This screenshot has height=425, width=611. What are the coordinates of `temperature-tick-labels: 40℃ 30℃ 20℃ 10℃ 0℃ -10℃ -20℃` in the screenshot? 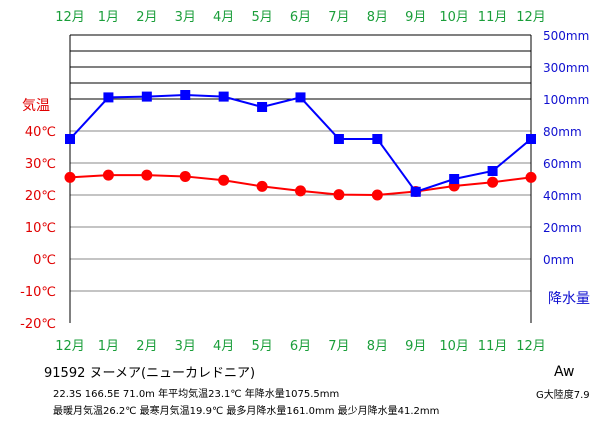 It's located at (38, 228).